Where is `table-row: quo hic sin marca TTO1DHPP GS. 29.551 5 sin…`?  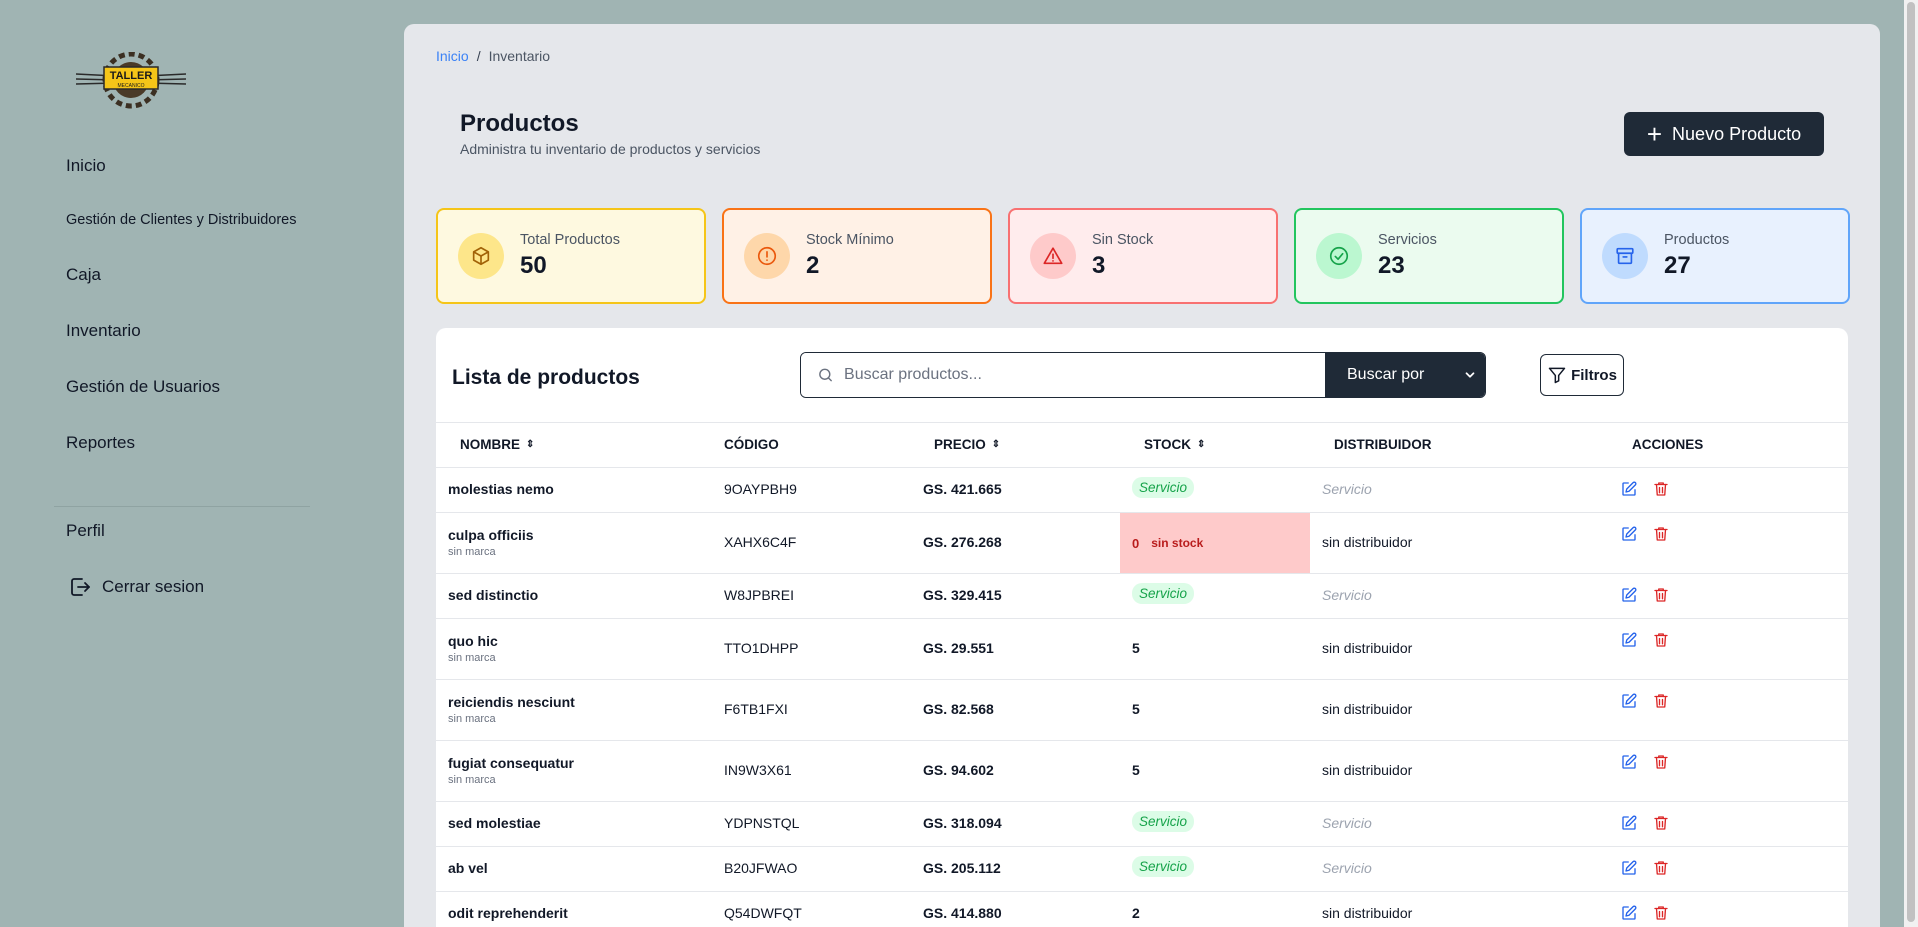
table-row: quo hic sin marca TTO1DHPP GS. 29.551 5 sin… is located at coordinates (1142, 649).